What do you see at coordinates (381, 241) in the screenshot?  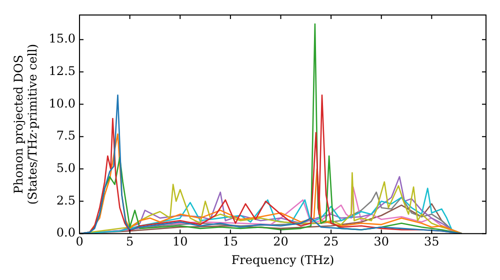 I see `x-tick-label: 30` at bounding box center [381, 241].